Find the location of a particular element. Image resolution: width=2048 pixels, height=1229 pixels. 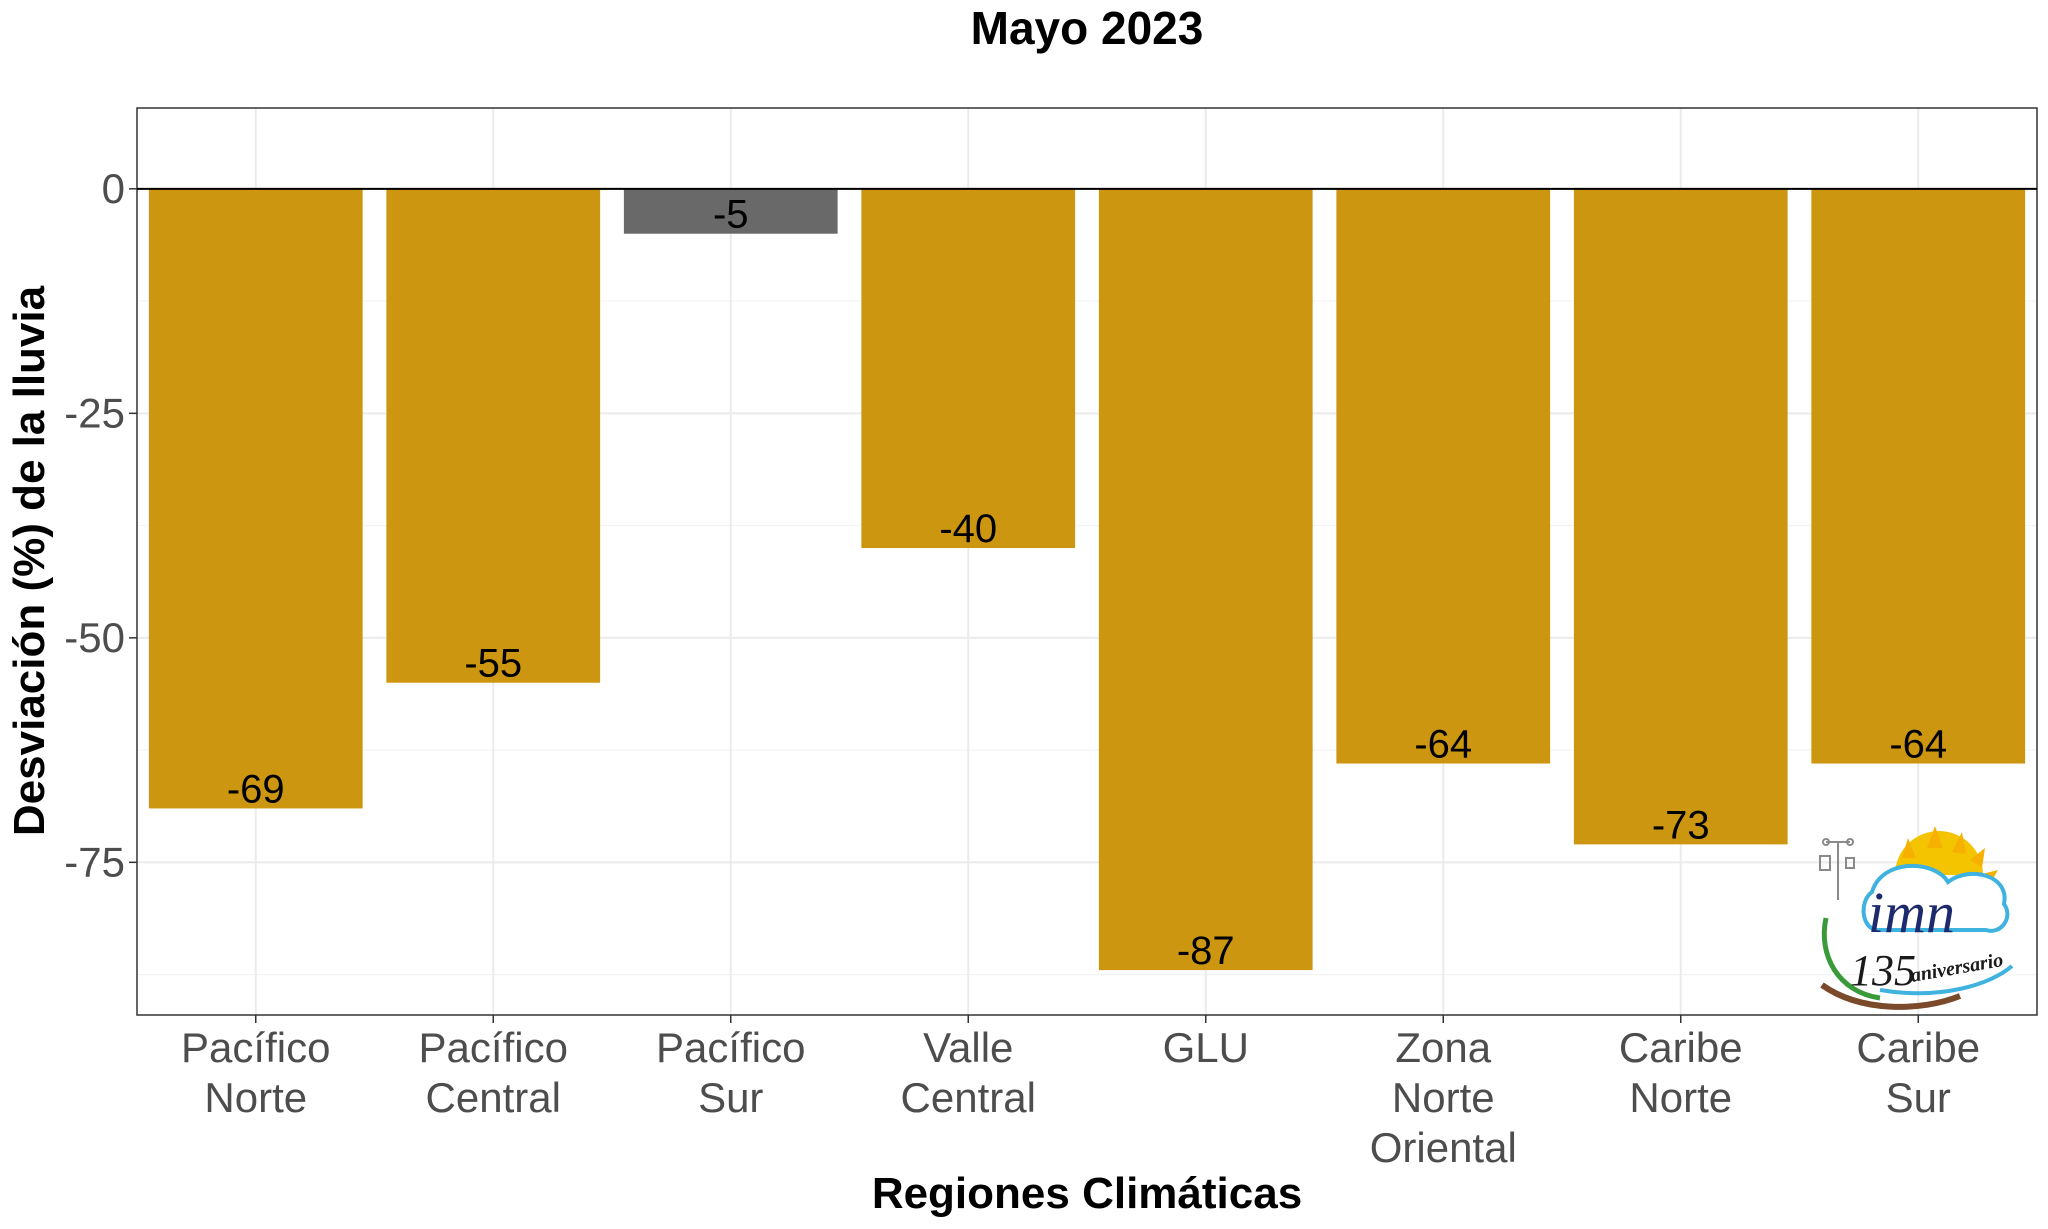

x-axis-title: Regiones Climáticas is located at coordinates (1087, 1193).